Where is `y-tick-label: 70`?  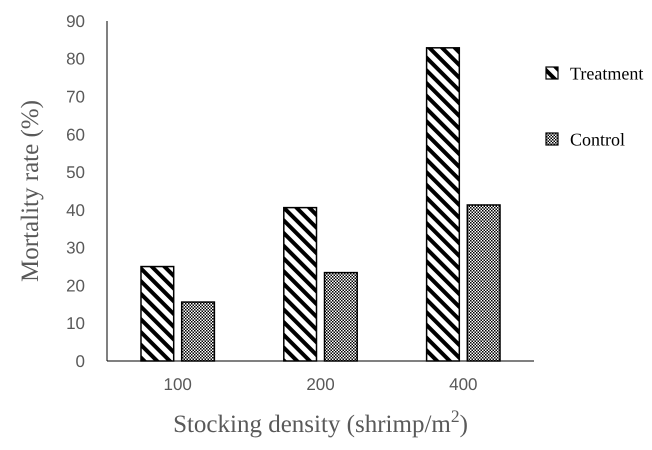
y-tick-label: 70 is located at coordinates (75, 97).